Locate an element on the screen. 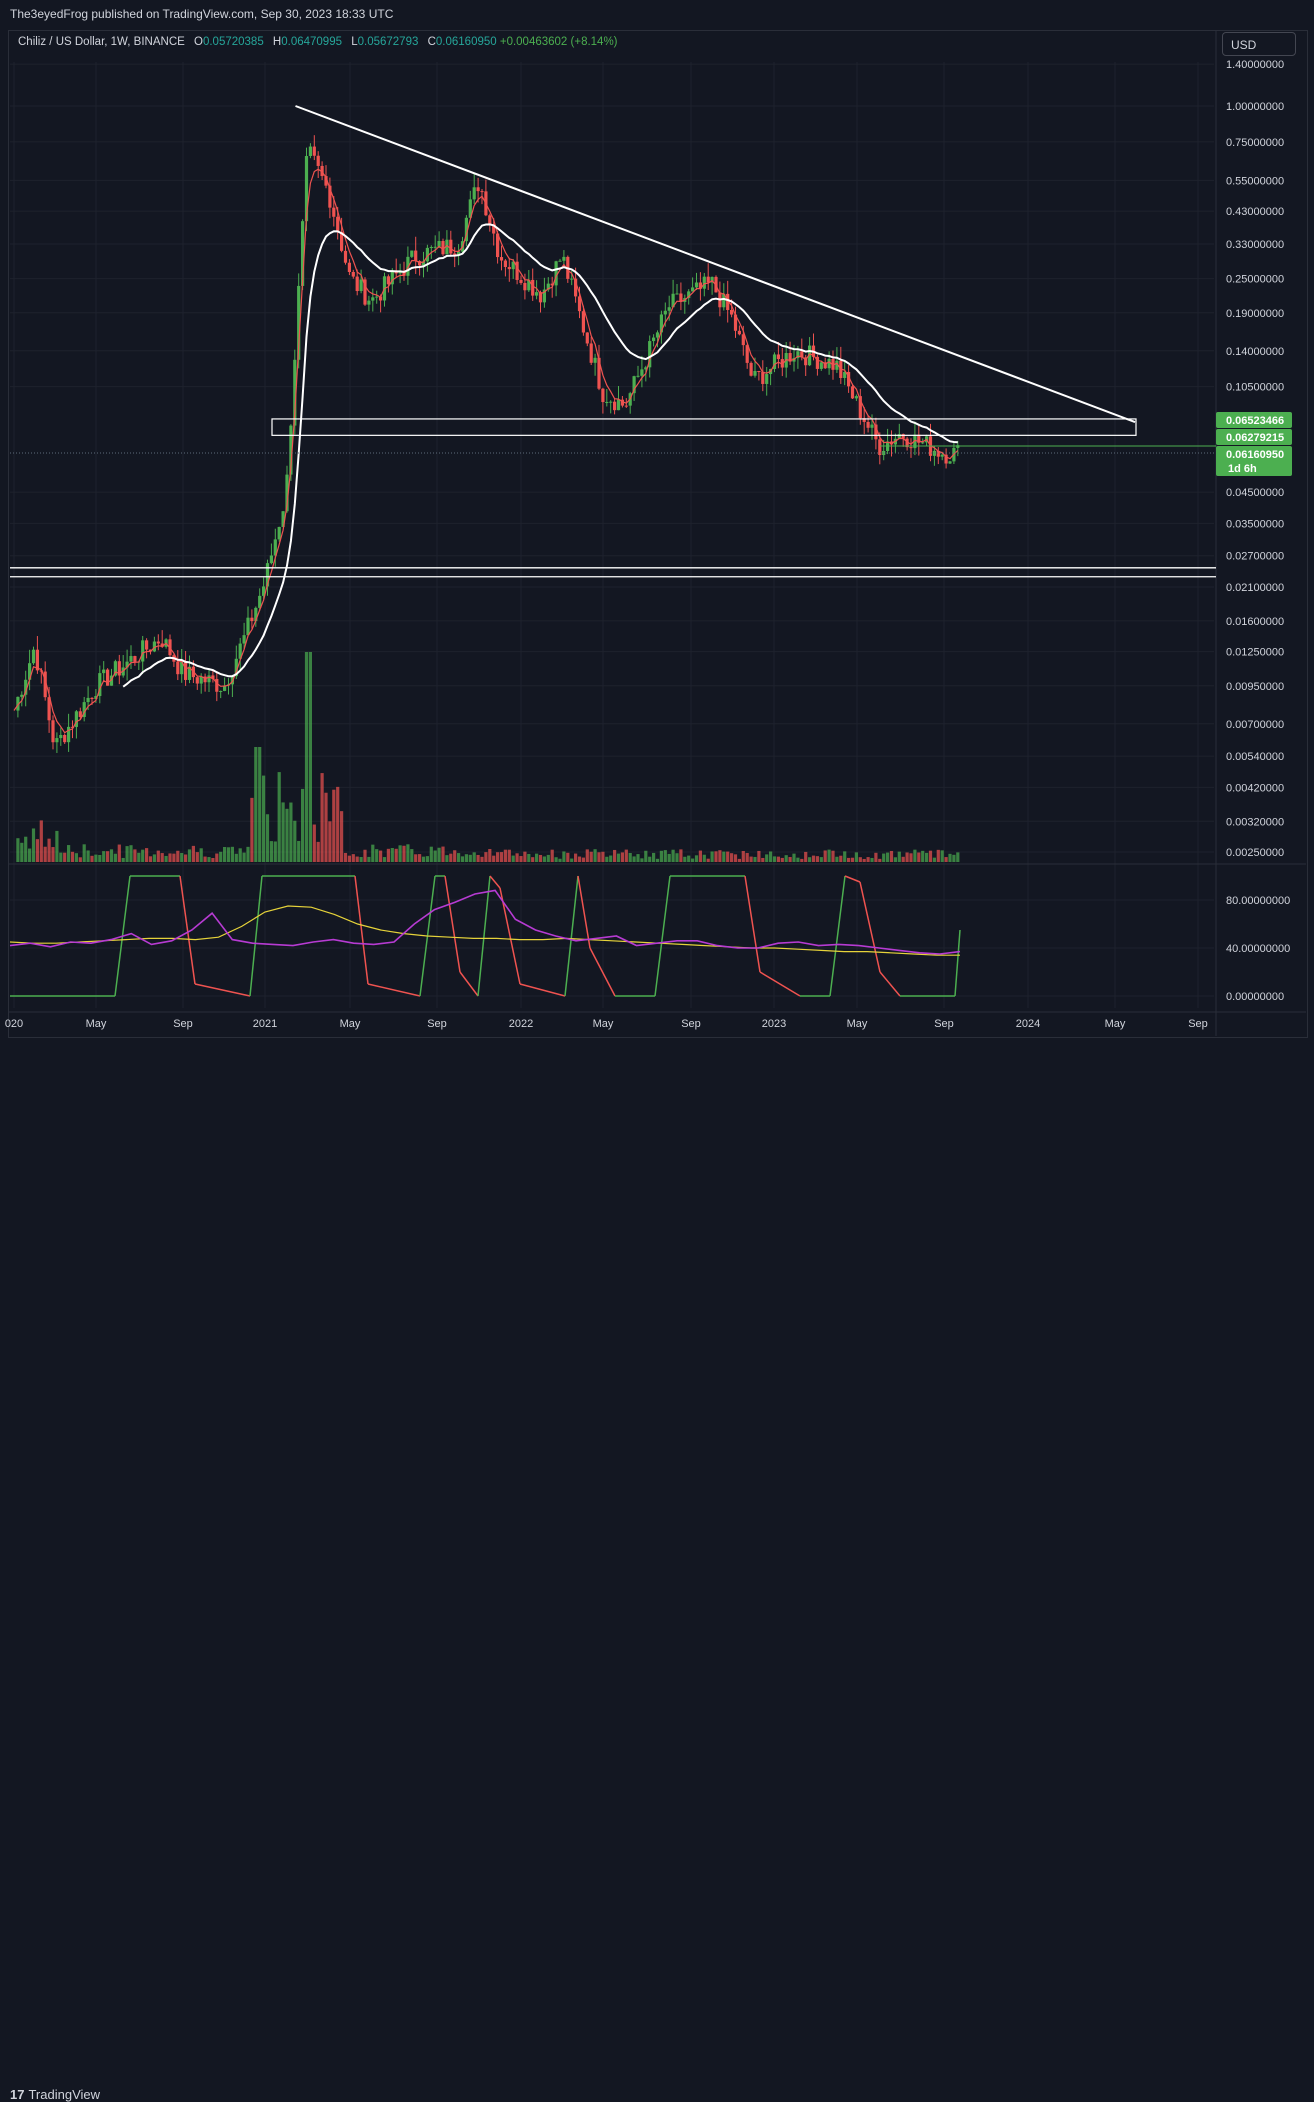  symbol-name: Chiliz / US Dollar, 1W, BINANCE is located at coordinates (101, 42).